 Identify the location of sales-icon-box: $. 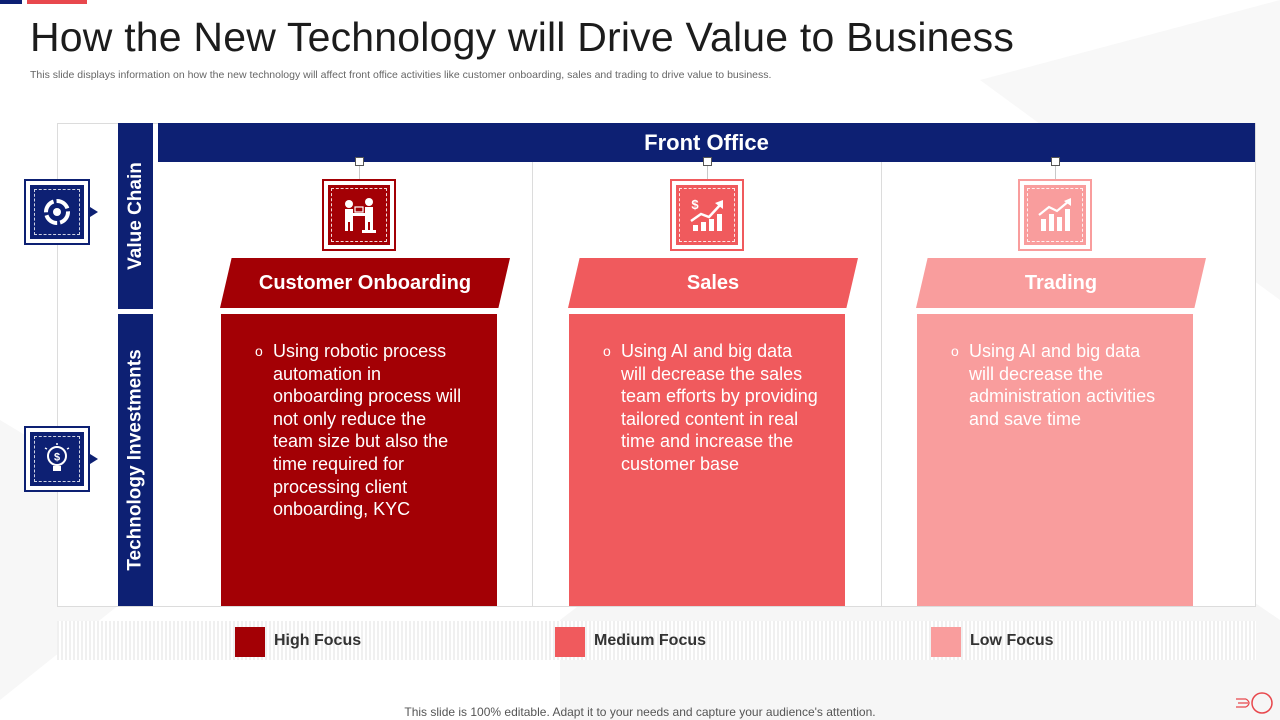
(707, 215).